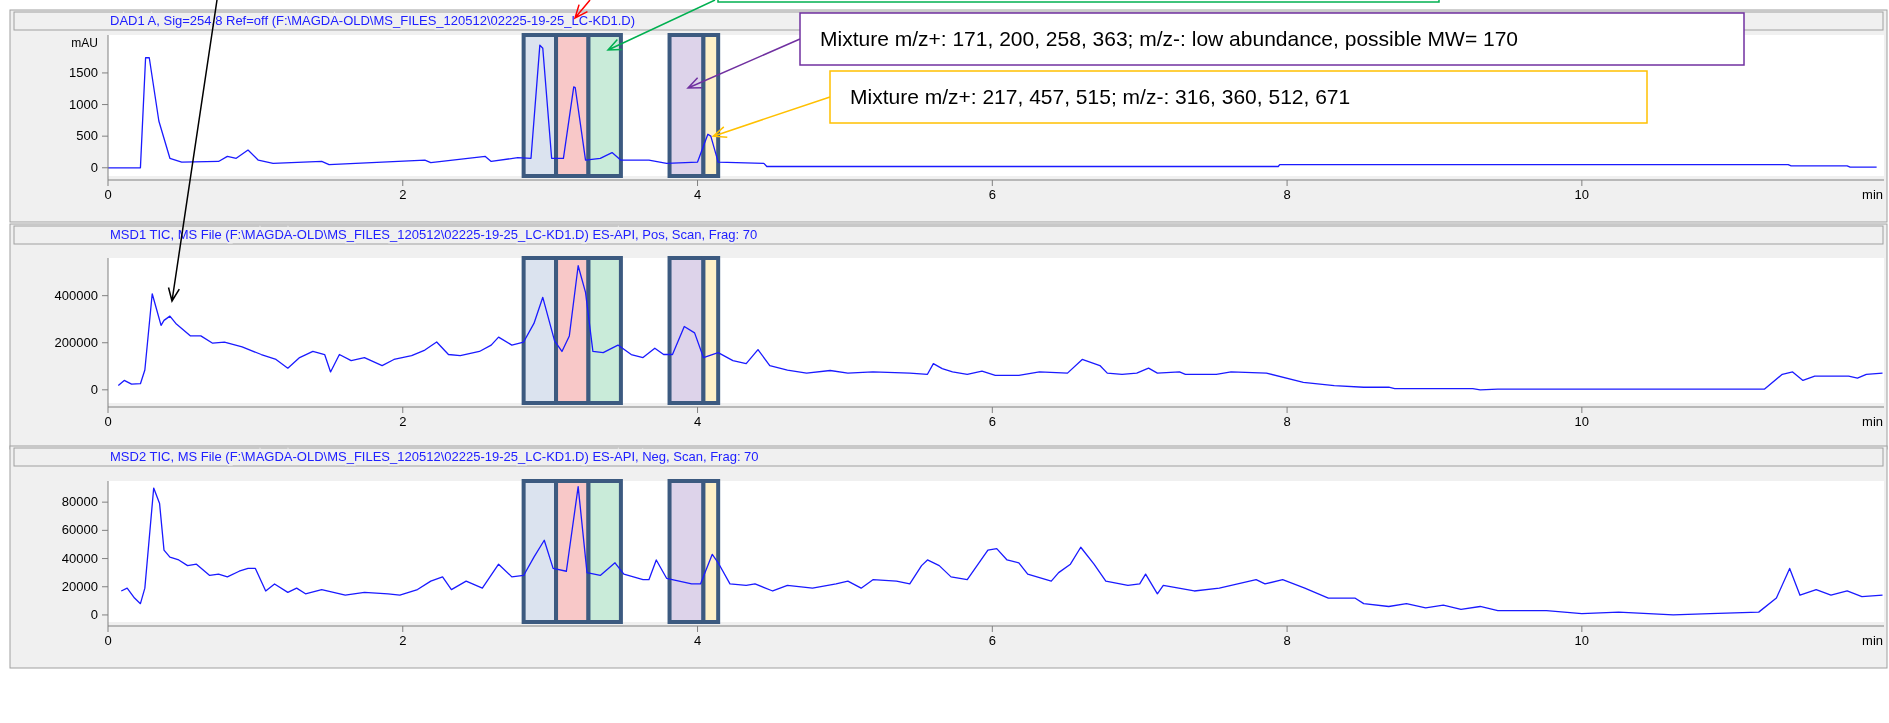 The width and height of the screenshot is (1889, 723). What do you see at coordinates (83, 104) in the screenshot?
I see `y-tick-label: 1000` at bounding box center [83, 104].